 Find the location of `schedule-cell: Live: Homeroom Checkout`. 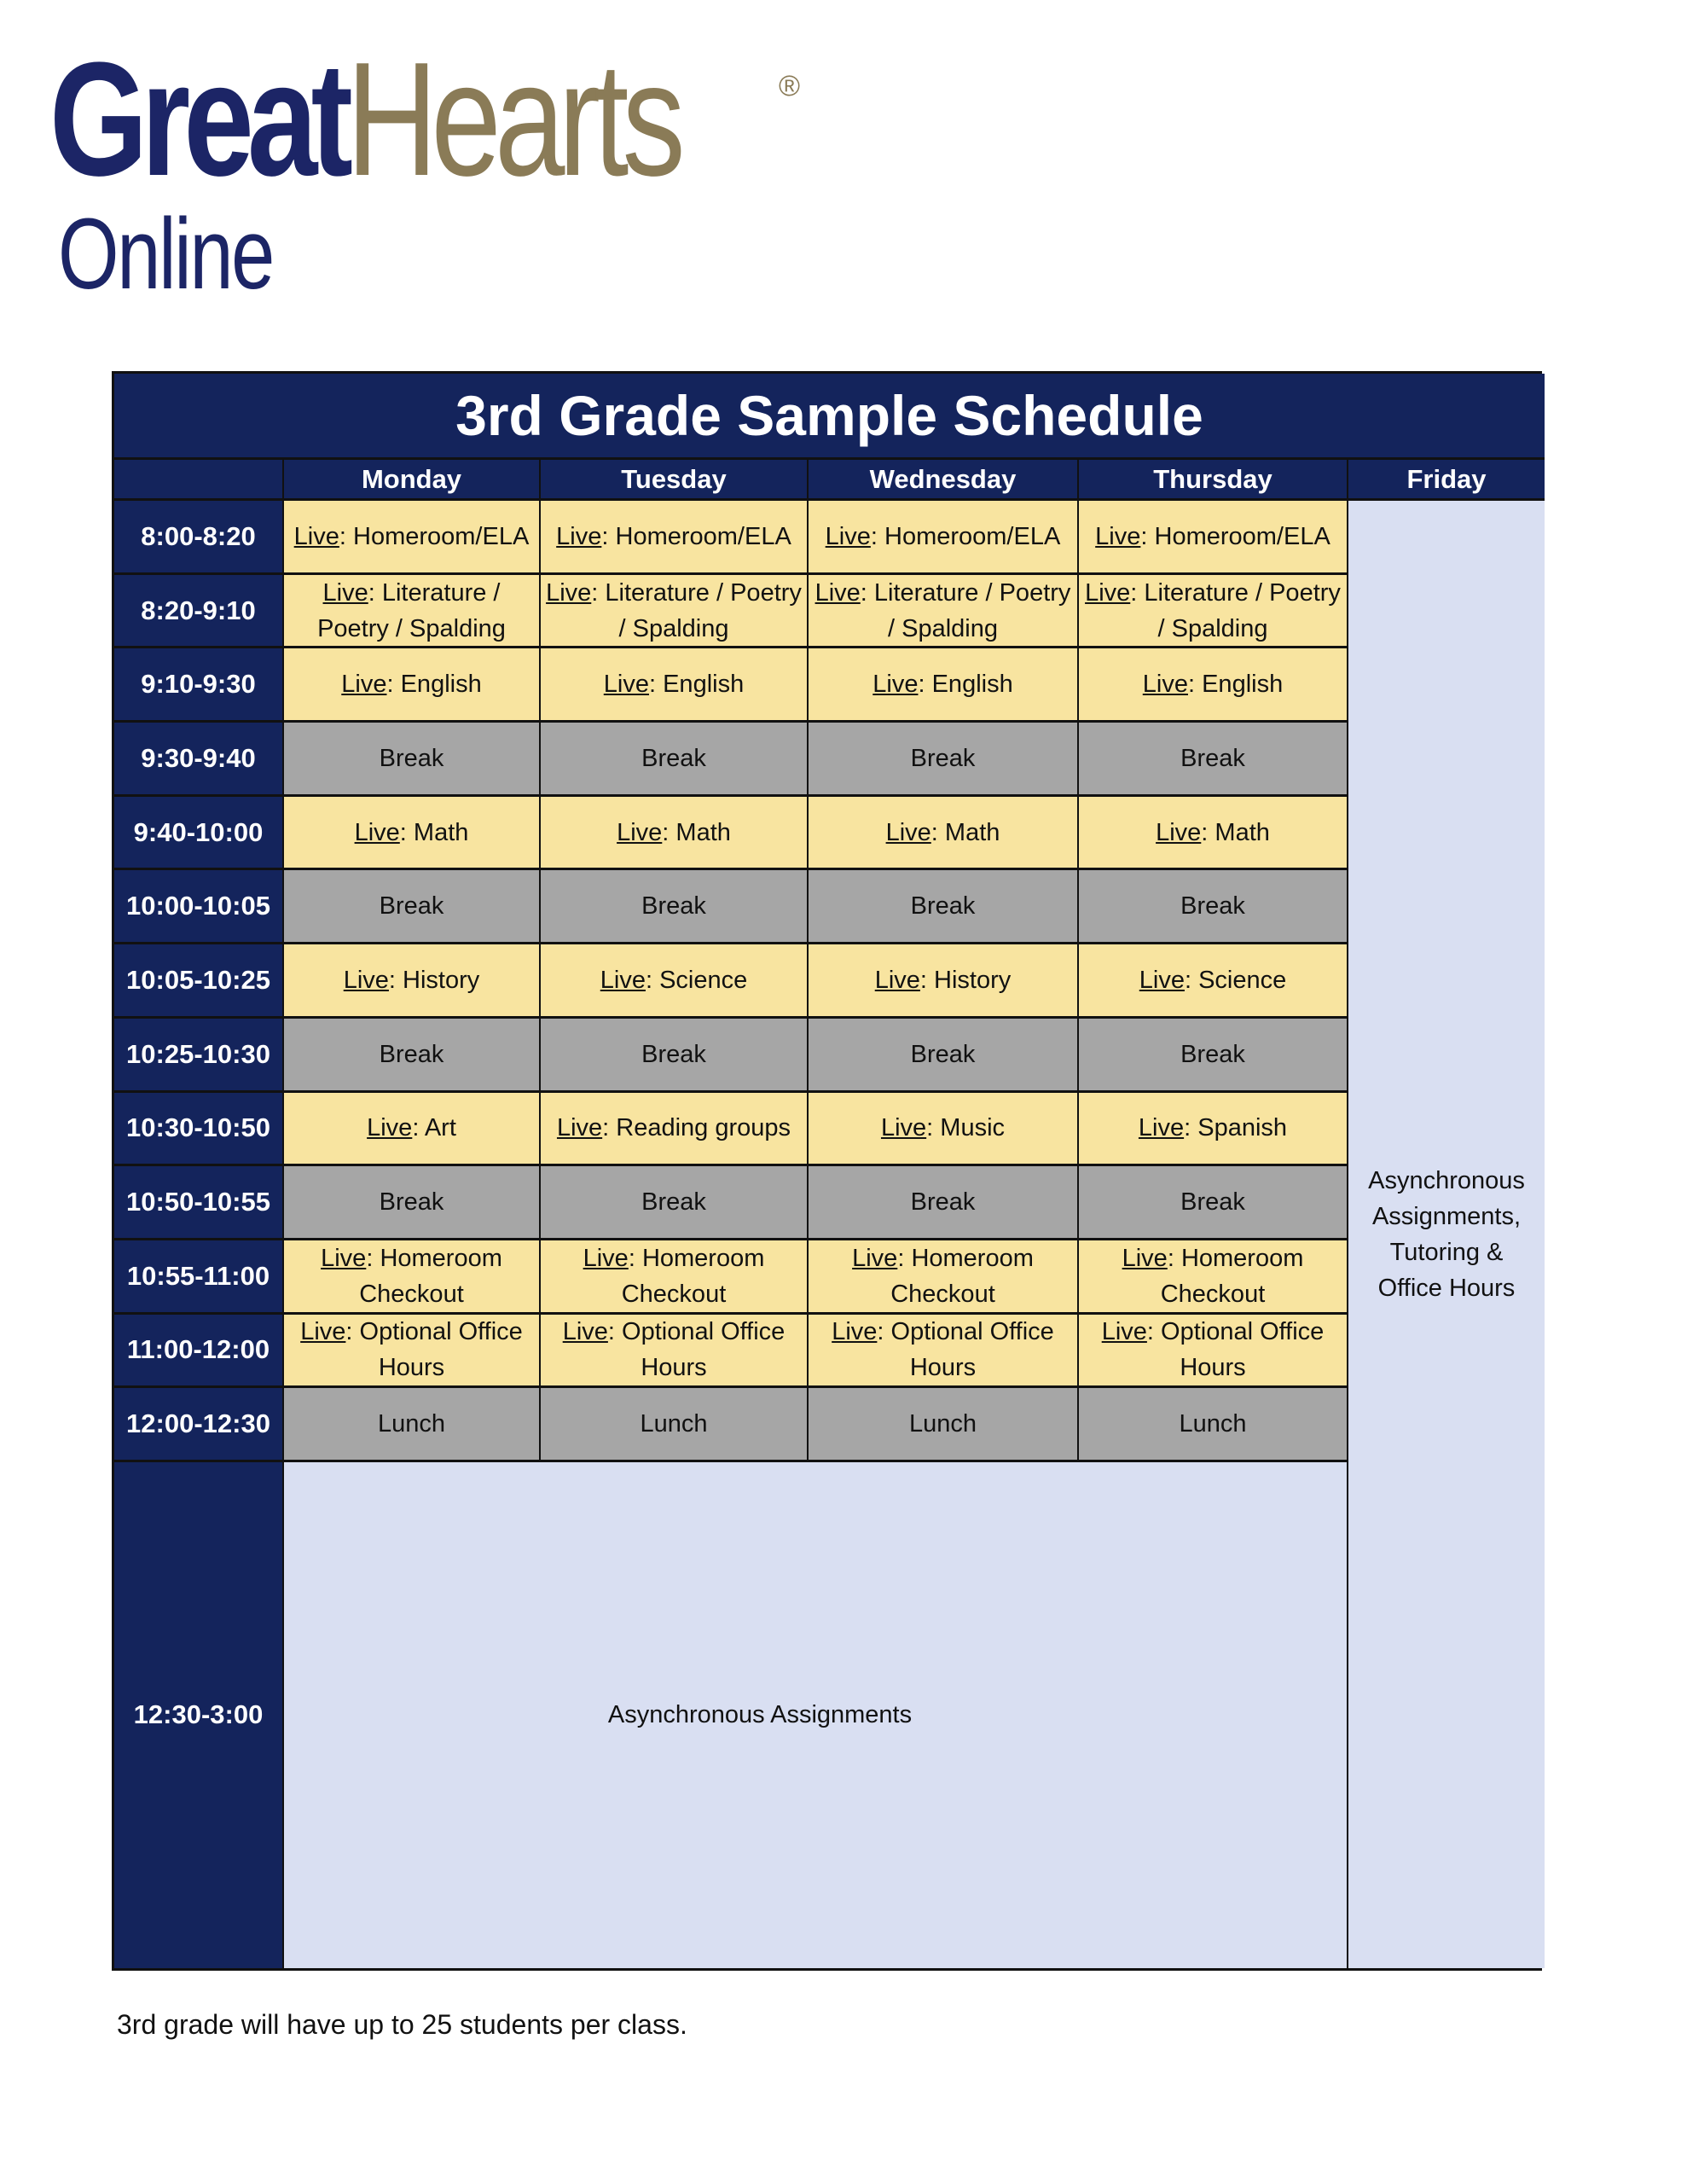

schedule-cell: Live: Homeroom Checkout is located at coordinates (944, 1277).